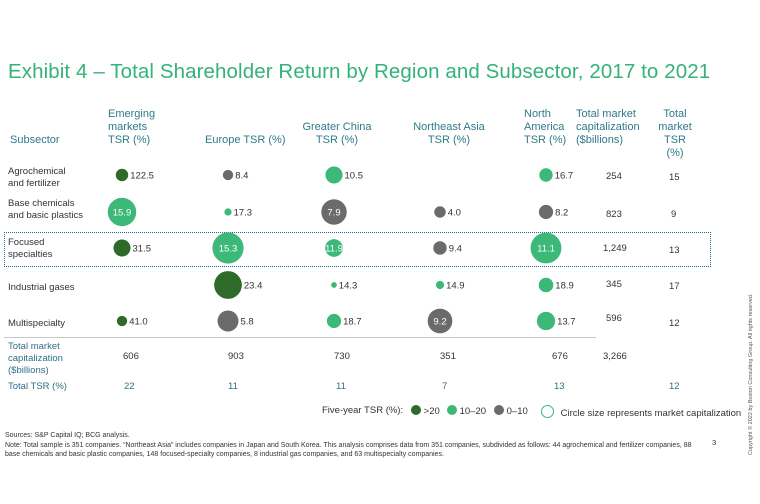 Image resolution: width=760 pixels, height=504 pixels. I want to click on header-namerica: North America TSR (%), so click(545, 127).